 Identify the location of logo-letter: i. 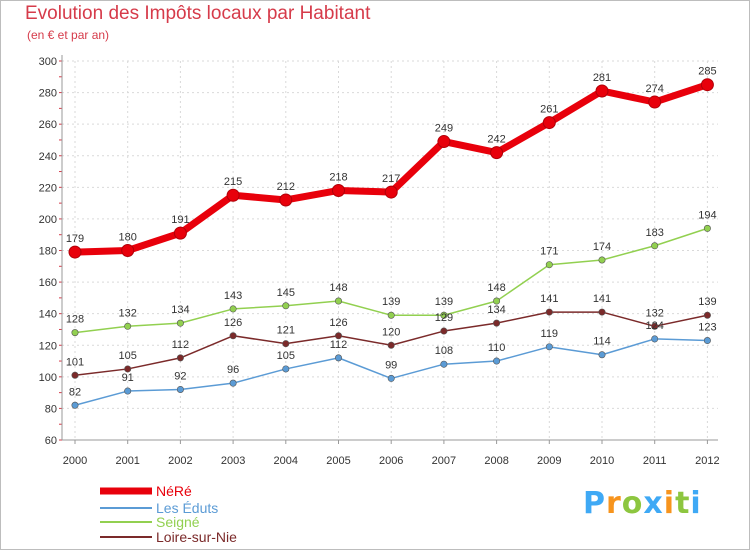
(669, 503).